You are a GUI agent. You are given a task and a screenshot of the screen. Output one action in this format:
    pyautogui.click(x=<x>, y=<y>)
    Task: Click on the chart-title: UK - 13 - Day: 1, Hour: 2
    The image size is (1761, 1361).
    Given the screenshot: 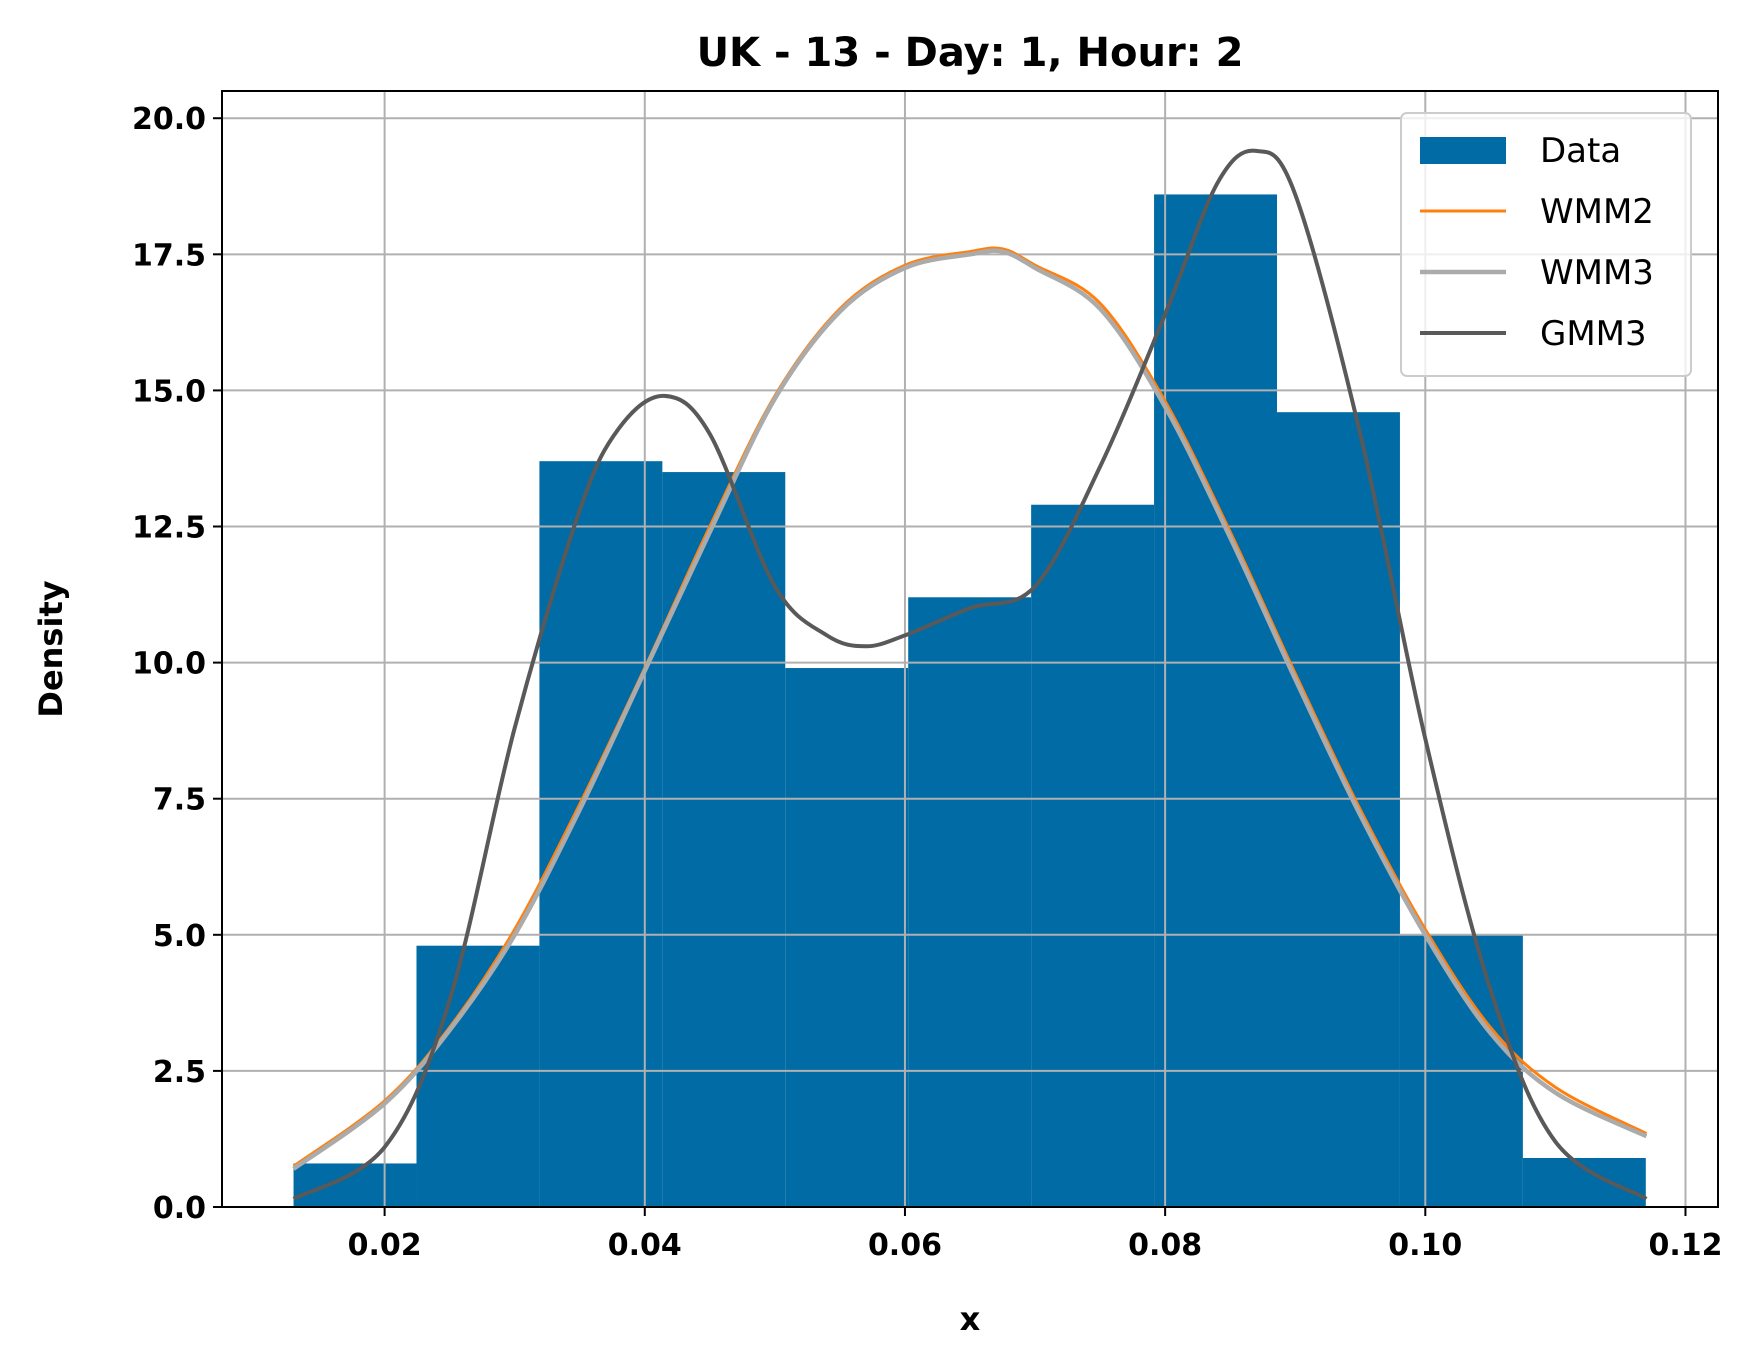 What is the action you would take?
    pyautogui.click(x=970, y=53)
    